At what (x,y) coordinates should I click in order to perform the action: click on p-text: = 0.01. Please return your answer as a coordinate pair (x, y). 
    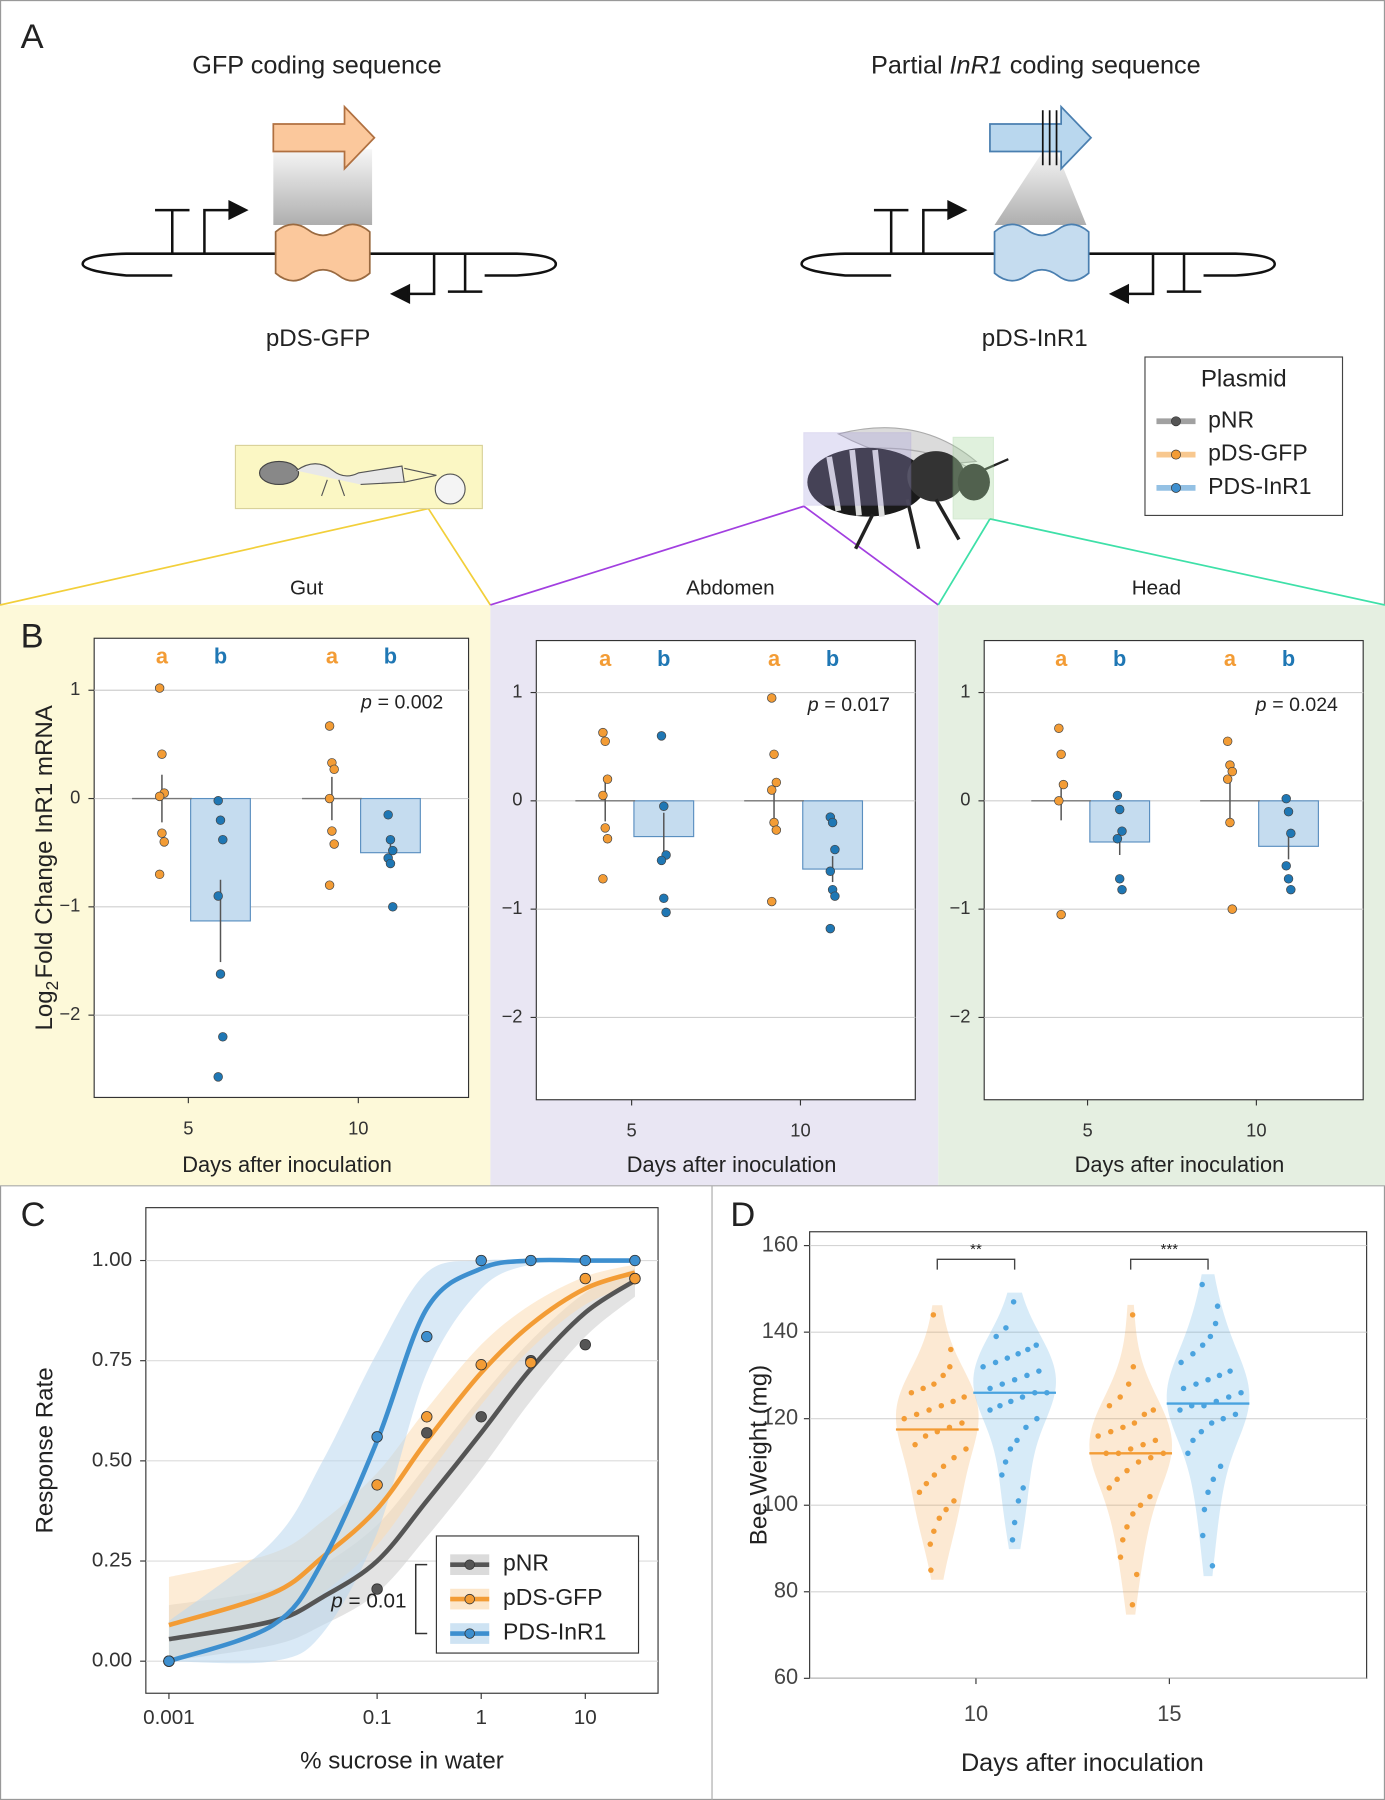
    Looking at the image, I should click on (378, 1601).